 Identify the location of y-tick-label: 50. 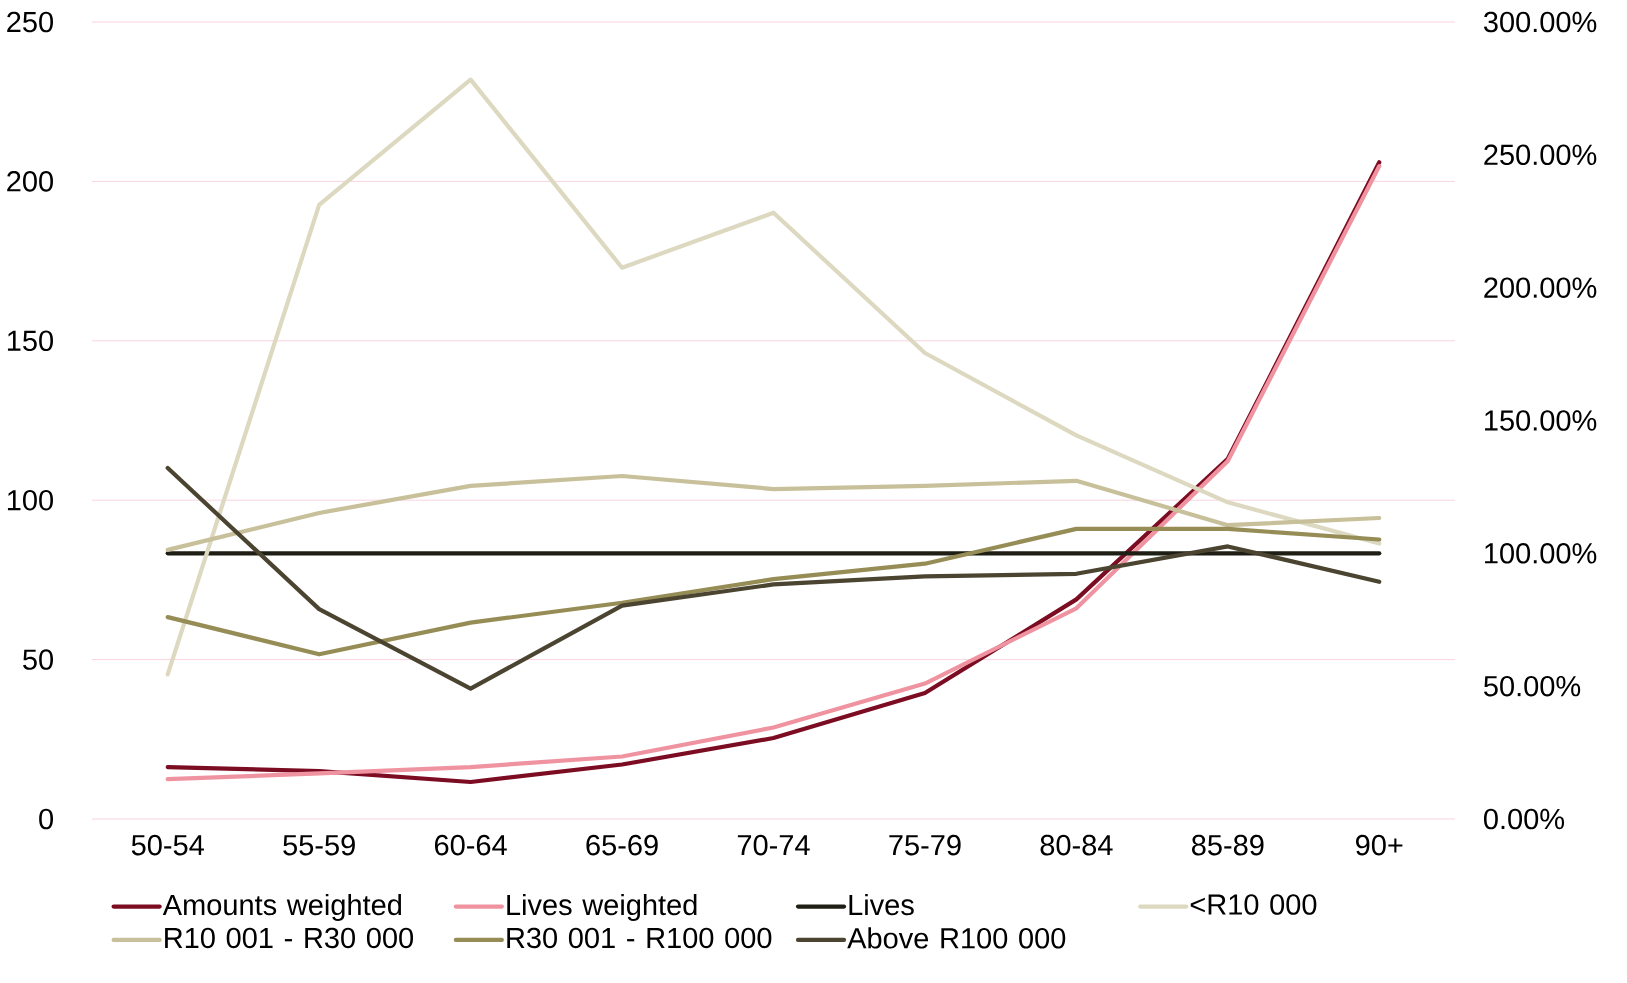
(38, 659).